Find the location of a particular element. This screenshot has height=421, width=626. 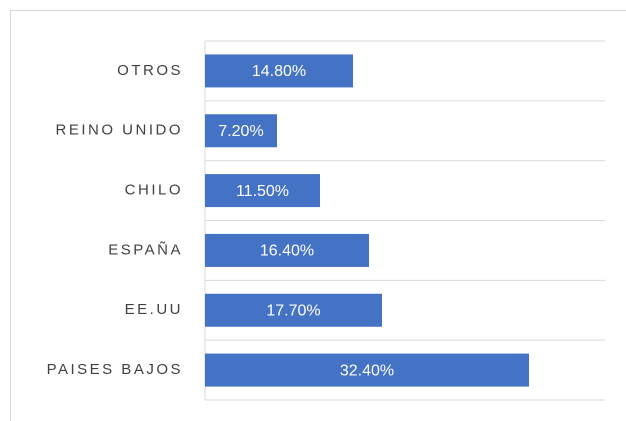

y-tick-label: CHILO is located at coordinates (154, 190).